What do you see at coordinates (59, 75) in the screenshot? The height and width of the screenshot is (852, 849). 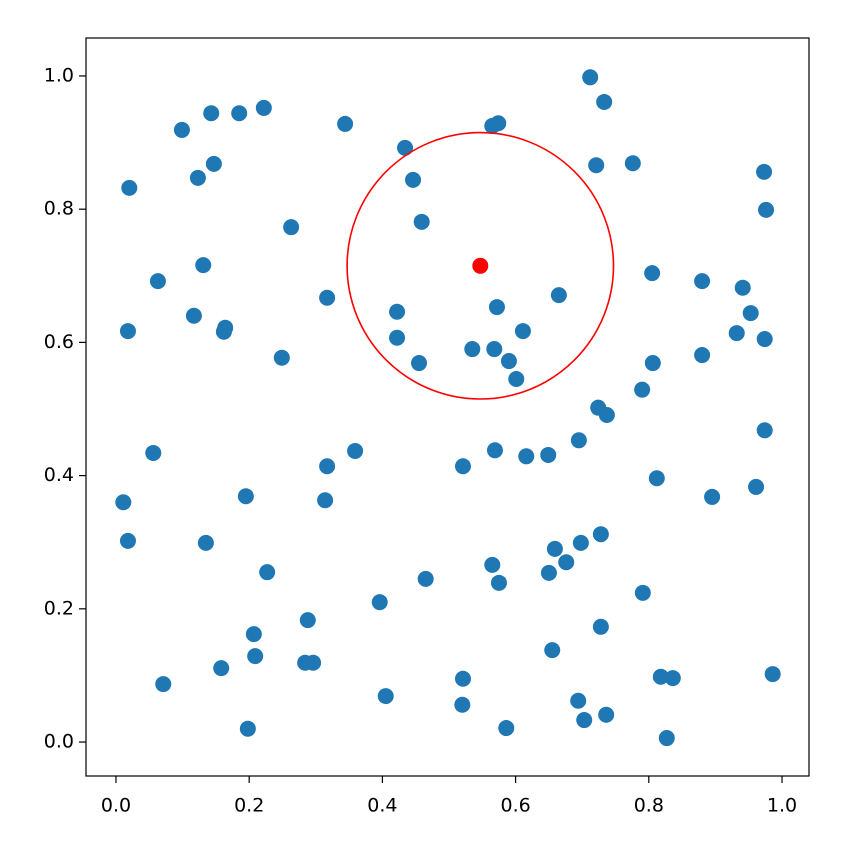 I see `y-tick-label: 1.0` at bounding box center [59, 75].